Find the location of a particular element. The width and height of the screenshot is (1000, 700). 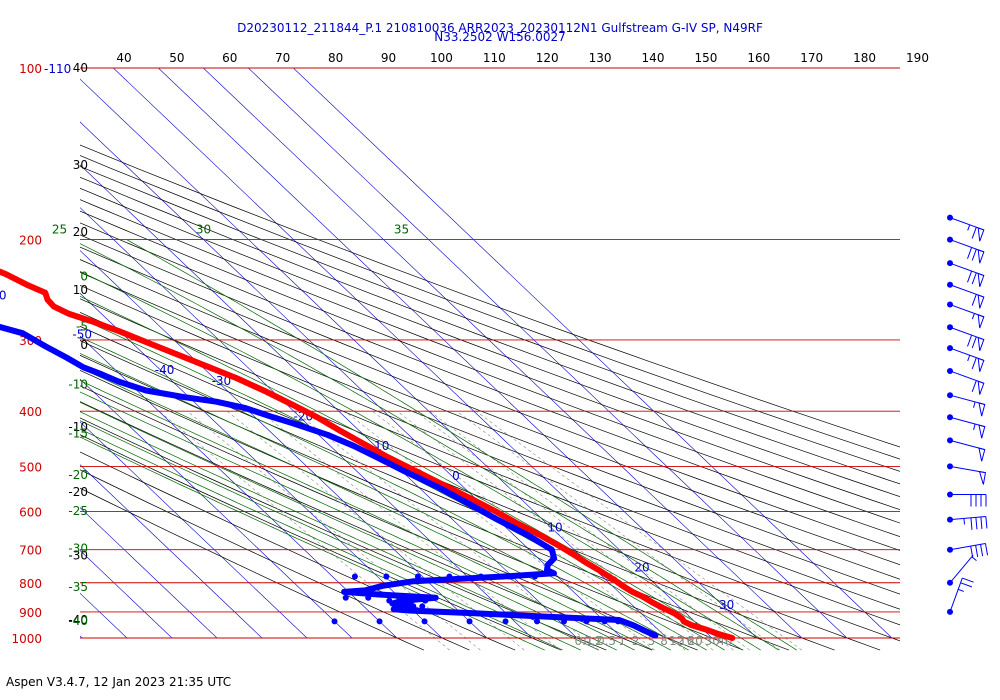

chart-location: N33.2502 W156.0027 is located at coordinates (500, 37).